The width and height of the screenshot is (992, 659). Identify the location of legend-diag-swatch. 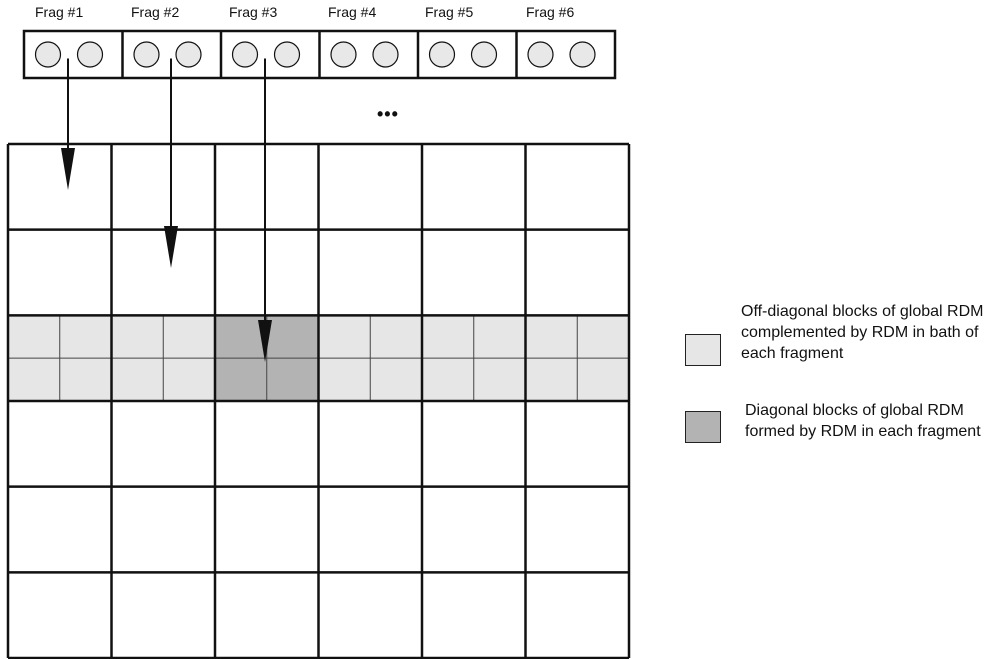
(703, 427).